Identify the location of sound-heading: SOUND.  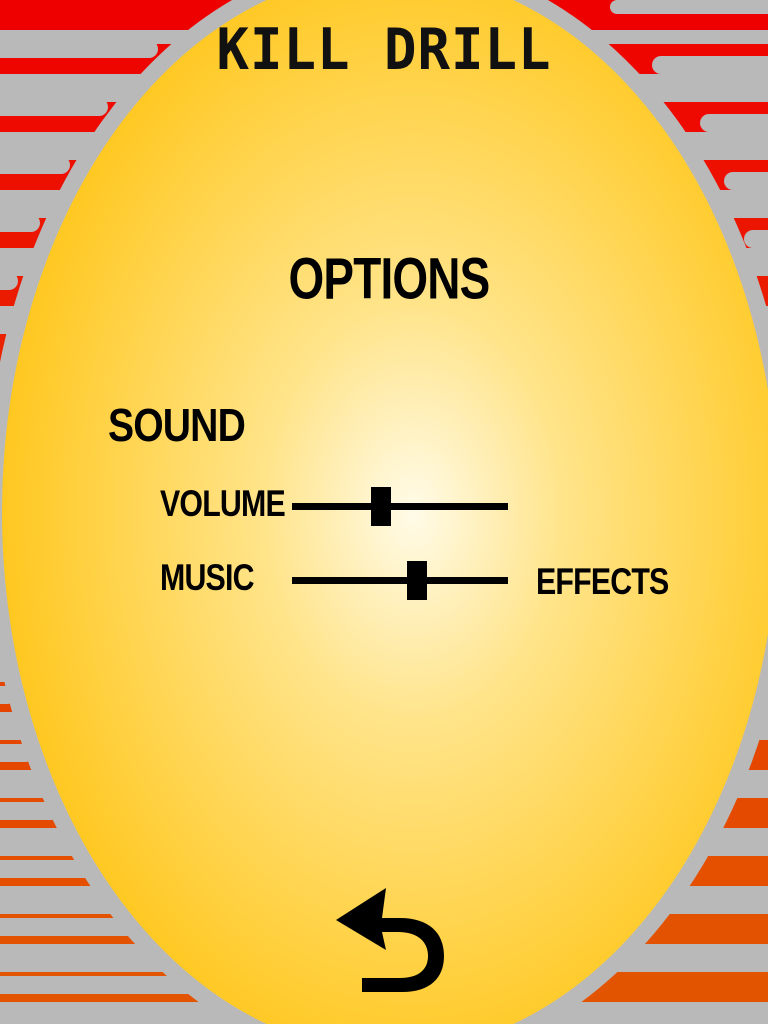
(177, 425).